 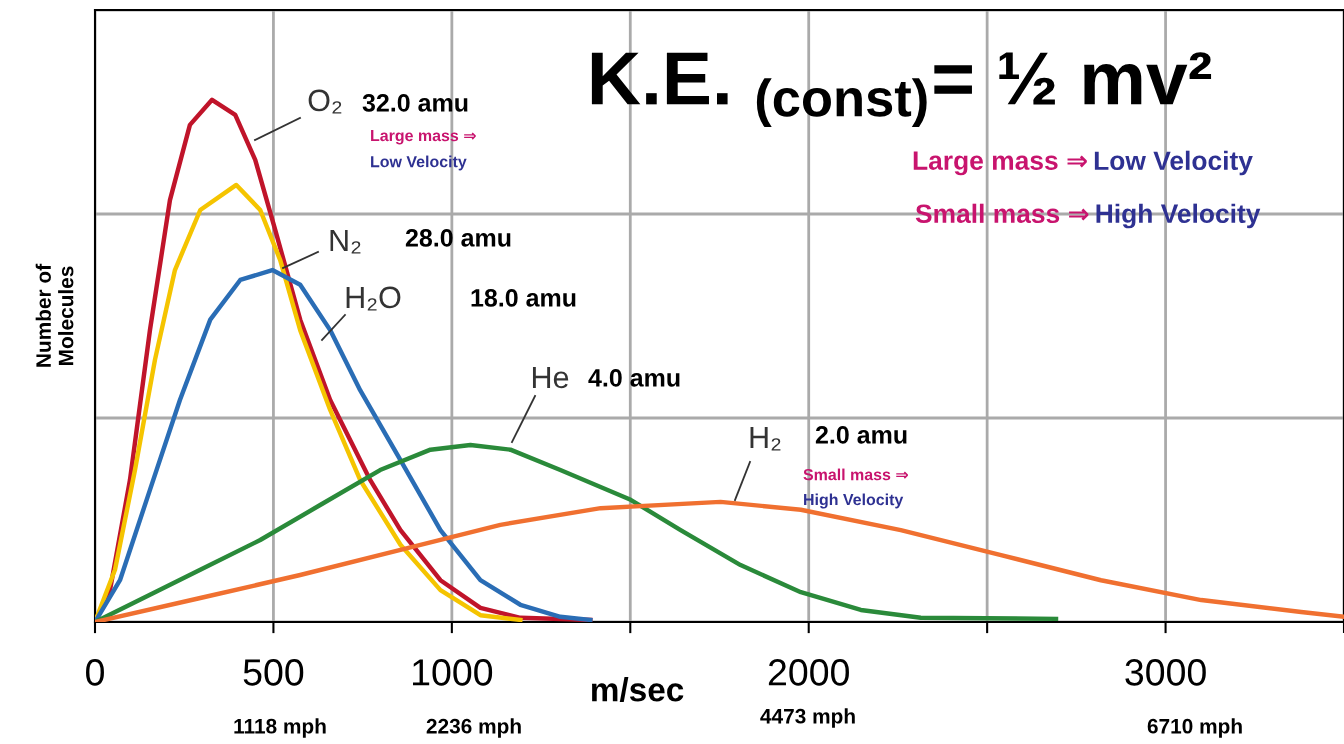 What do you see at coordinates (54, 315) in the screenshot?
I see `y-axis-title: Number of Molecules` at bounding box center [54, 315].